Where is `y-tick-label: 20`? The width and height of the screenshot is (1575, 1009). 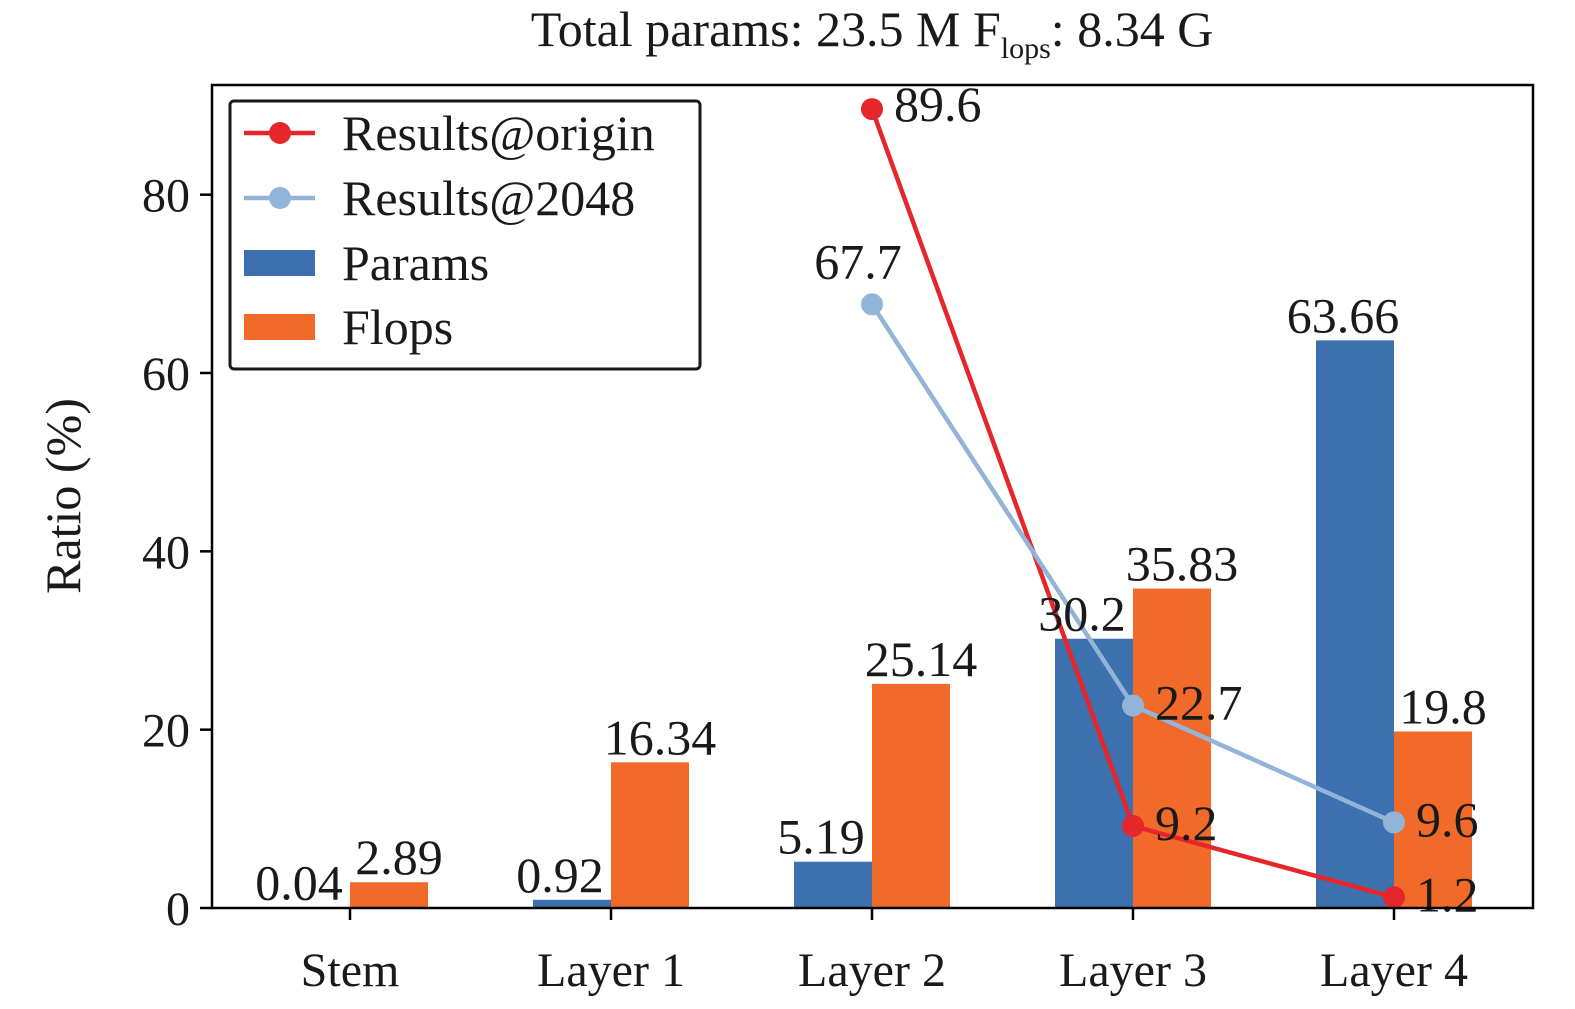
y-tick-label: 20 is located at coordinates (166, 731).